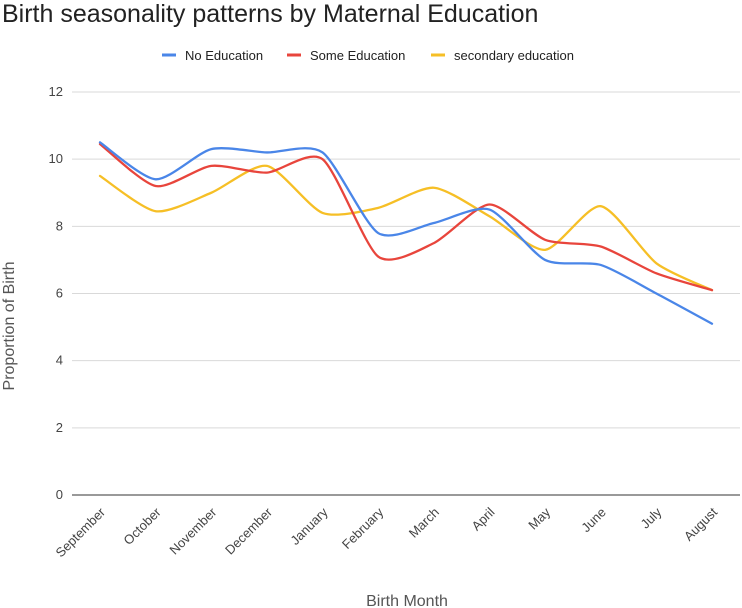 This screenshot has width=742, height=608. What do you see at coordinates (309, 526) in the screenshot?
I see `x-tick-label: January` at bounding box center [309, 526].